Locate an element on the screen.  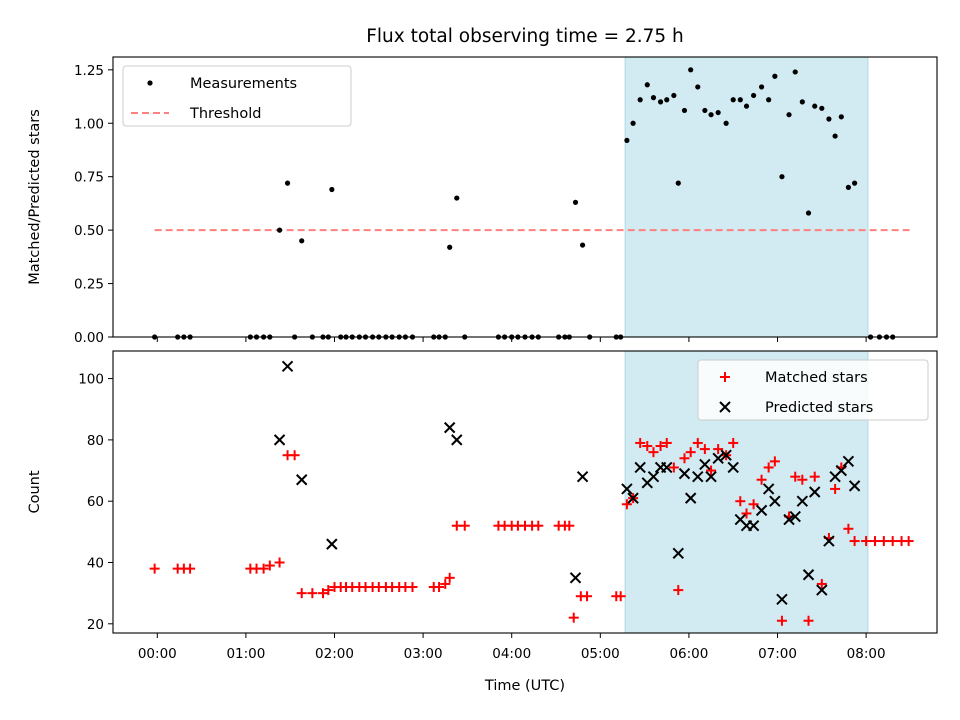
y-tick-label: 80 is located at coordinates (95, 441).